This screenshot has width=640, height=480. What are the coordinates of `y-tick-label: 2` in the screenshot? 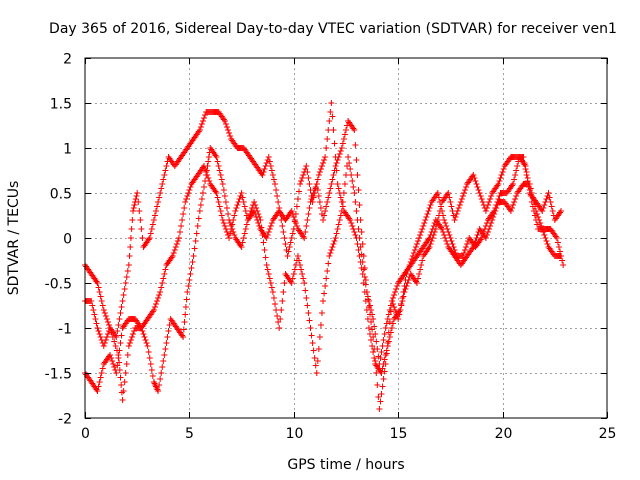 It's located at (67, 60).